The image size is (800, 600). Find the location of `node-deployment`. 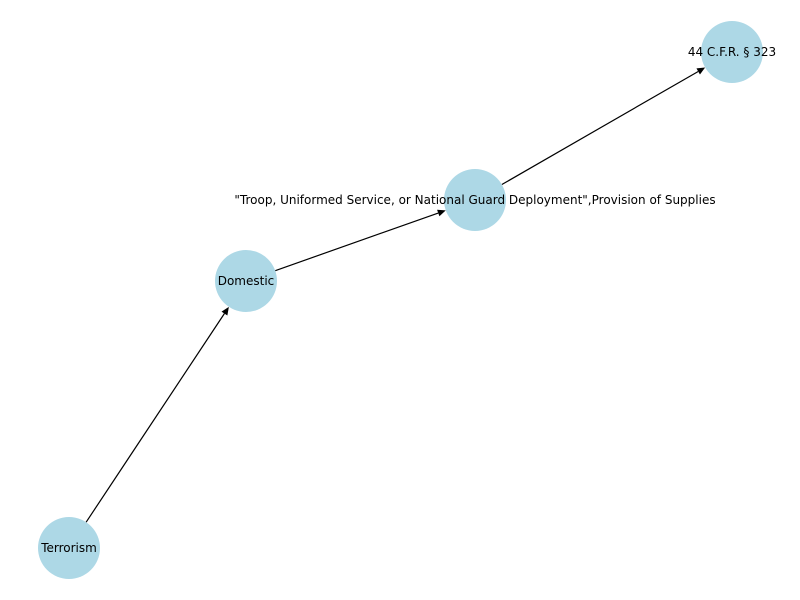

node-deployment is located at coordinates (475, 200).